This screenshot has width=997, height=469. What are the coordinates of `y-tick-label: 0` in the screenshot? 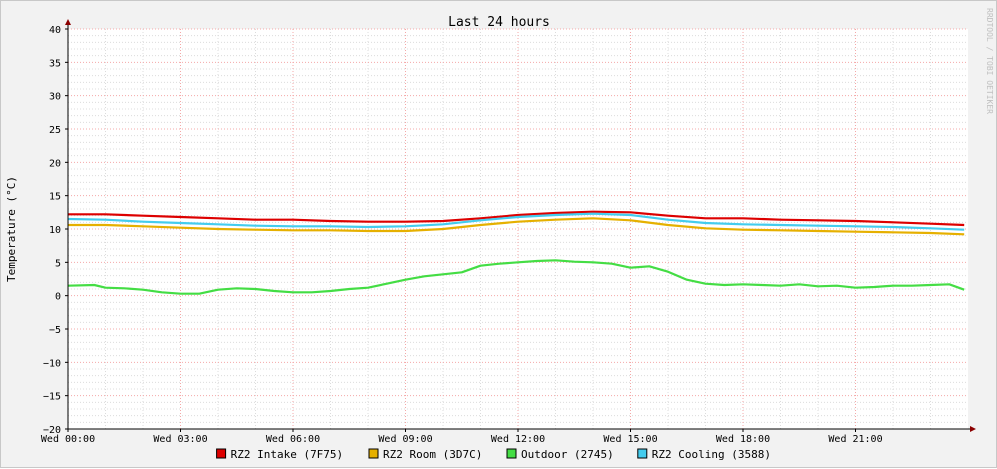 It's located at (58, 297).